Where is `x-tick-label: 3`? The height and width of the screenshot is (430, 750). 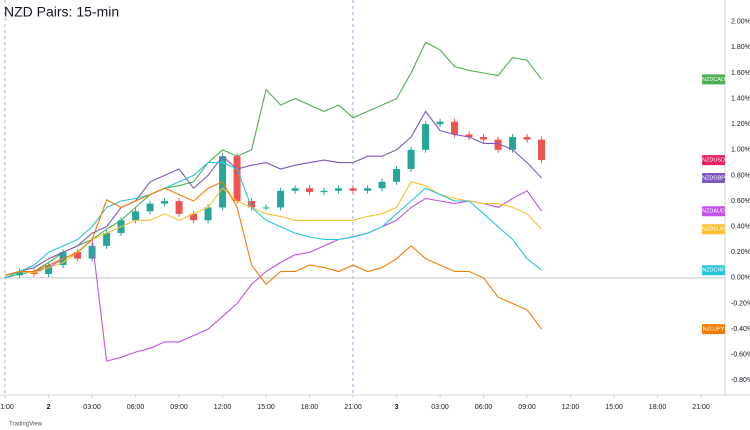
x-tick-label: 3 is located at coordinates (397, 407).